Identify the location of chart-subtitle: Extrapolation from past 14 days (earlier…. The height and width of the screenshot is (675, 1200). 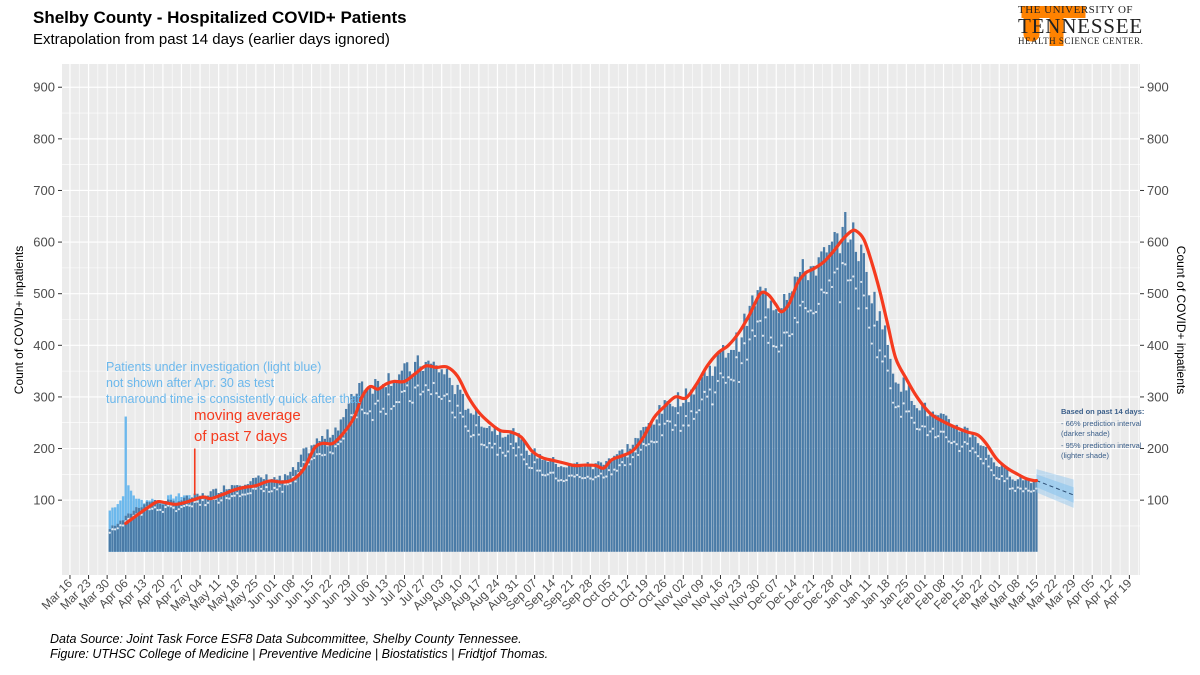
(211, 39).